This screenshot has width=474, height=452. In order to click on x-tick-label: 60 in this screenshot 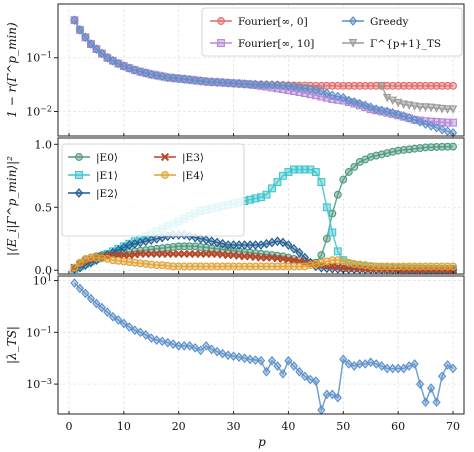, I will do `click(398, 426)`.